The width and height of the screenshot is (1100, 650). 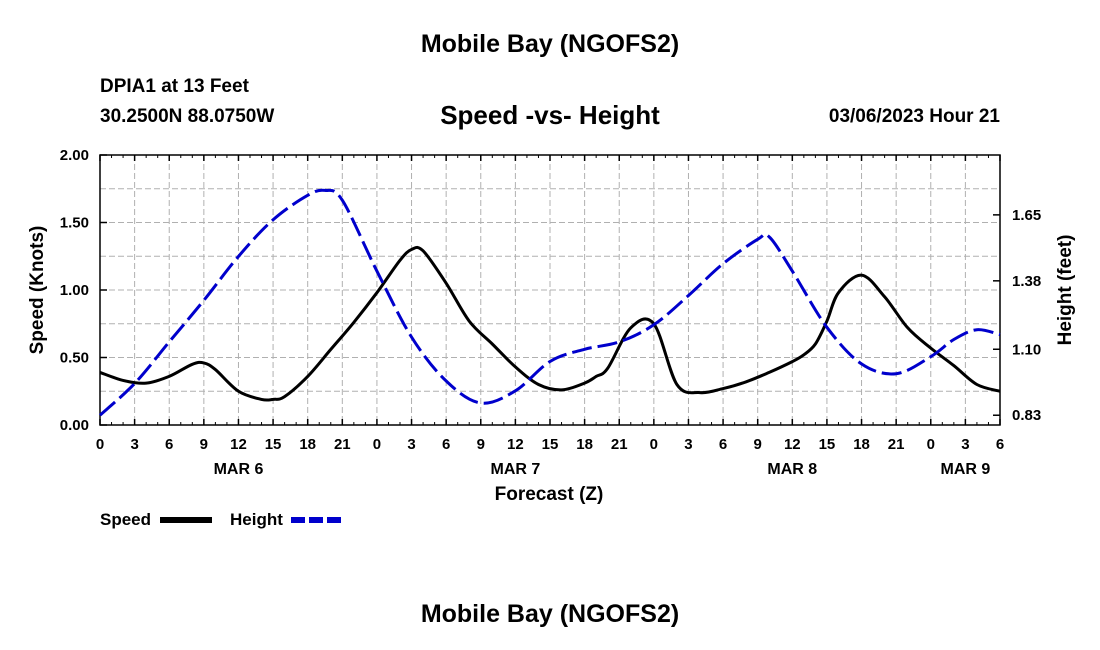 What do you see at coordinates (914, 116) in the screenshot?
I see `forecast-datetime: 03/06/2023 Hour 21` at bounding box center [914, 116].